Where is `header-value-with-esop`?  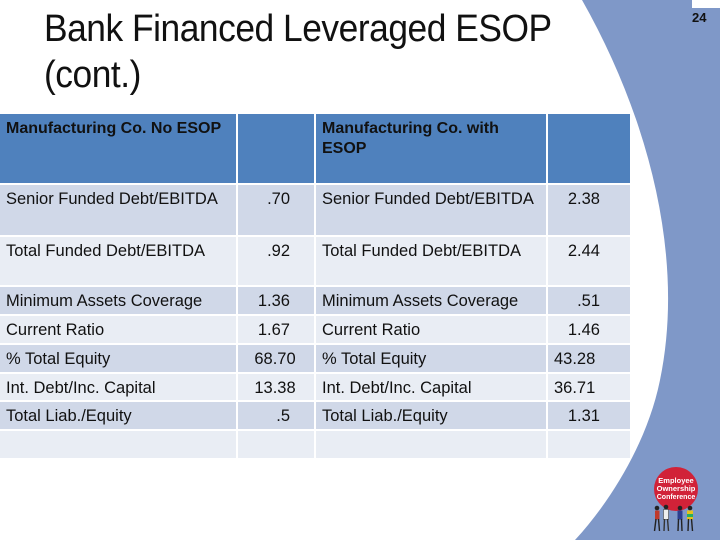
header-value-with-esop is located at coordinates (589, 148).